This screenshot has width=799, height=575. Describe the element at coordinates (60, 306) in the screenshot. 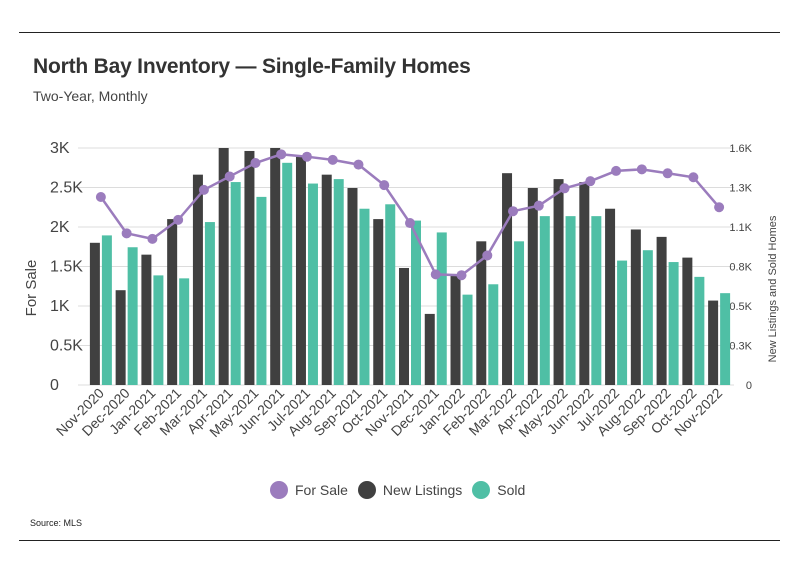

I see `y-tick-label: 1K` at that location.